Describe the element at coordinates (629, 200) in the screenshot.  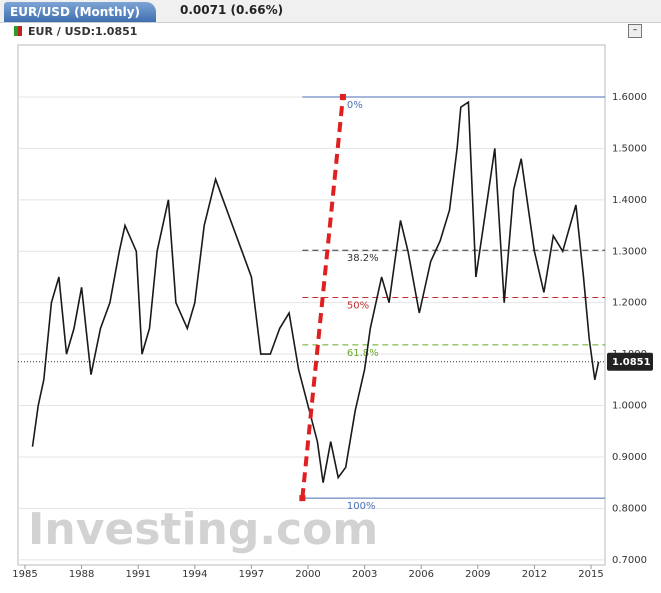
I see `y-tick-label: 1.4000` at that location.